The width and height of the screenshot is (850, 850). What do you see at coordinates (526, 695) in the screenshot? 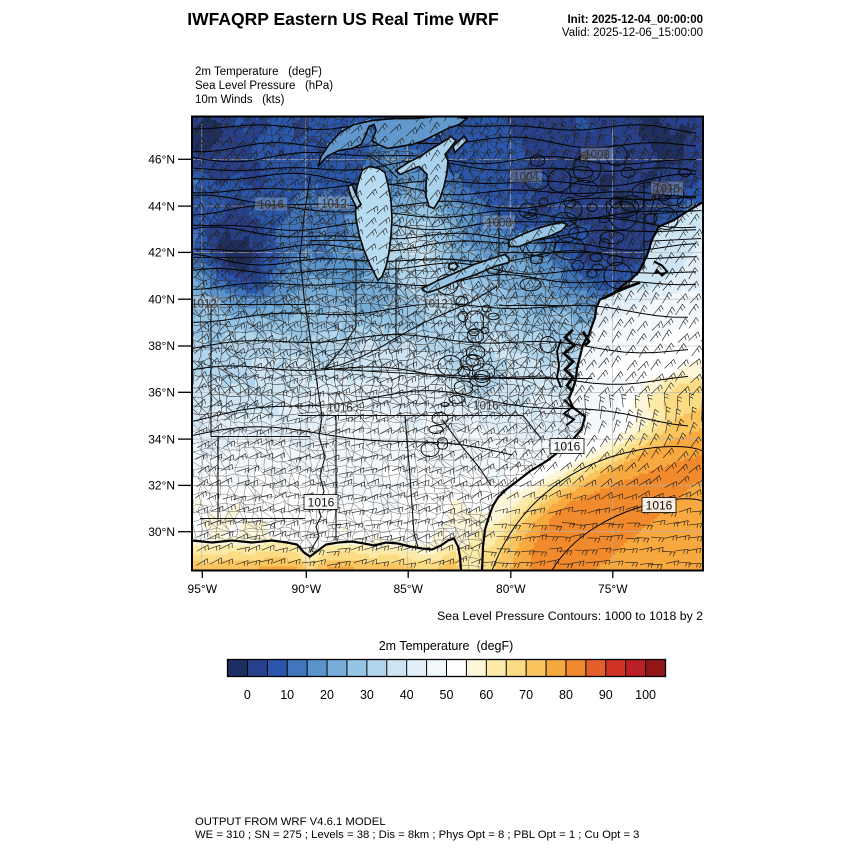
I see `svg-text: 70` at bounding box center [526, 695].